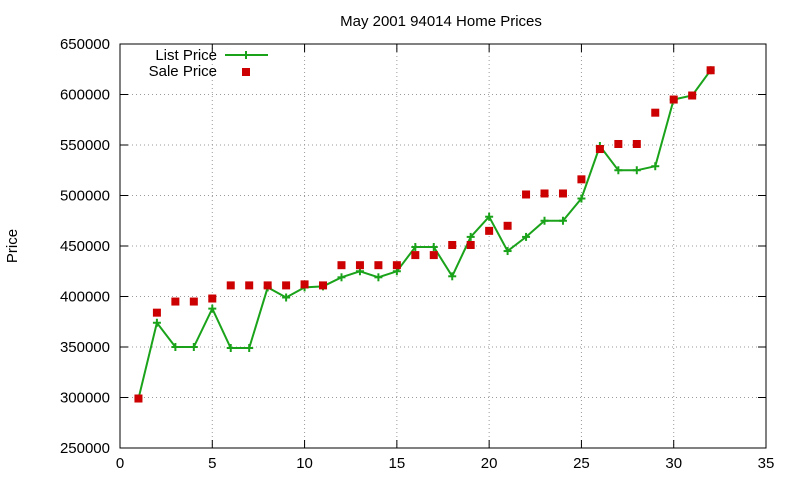  What do you see at coordinates (85, 95) in the screenshot?
I see `y-tick-label: 600000` at bounding box center [85, 95].